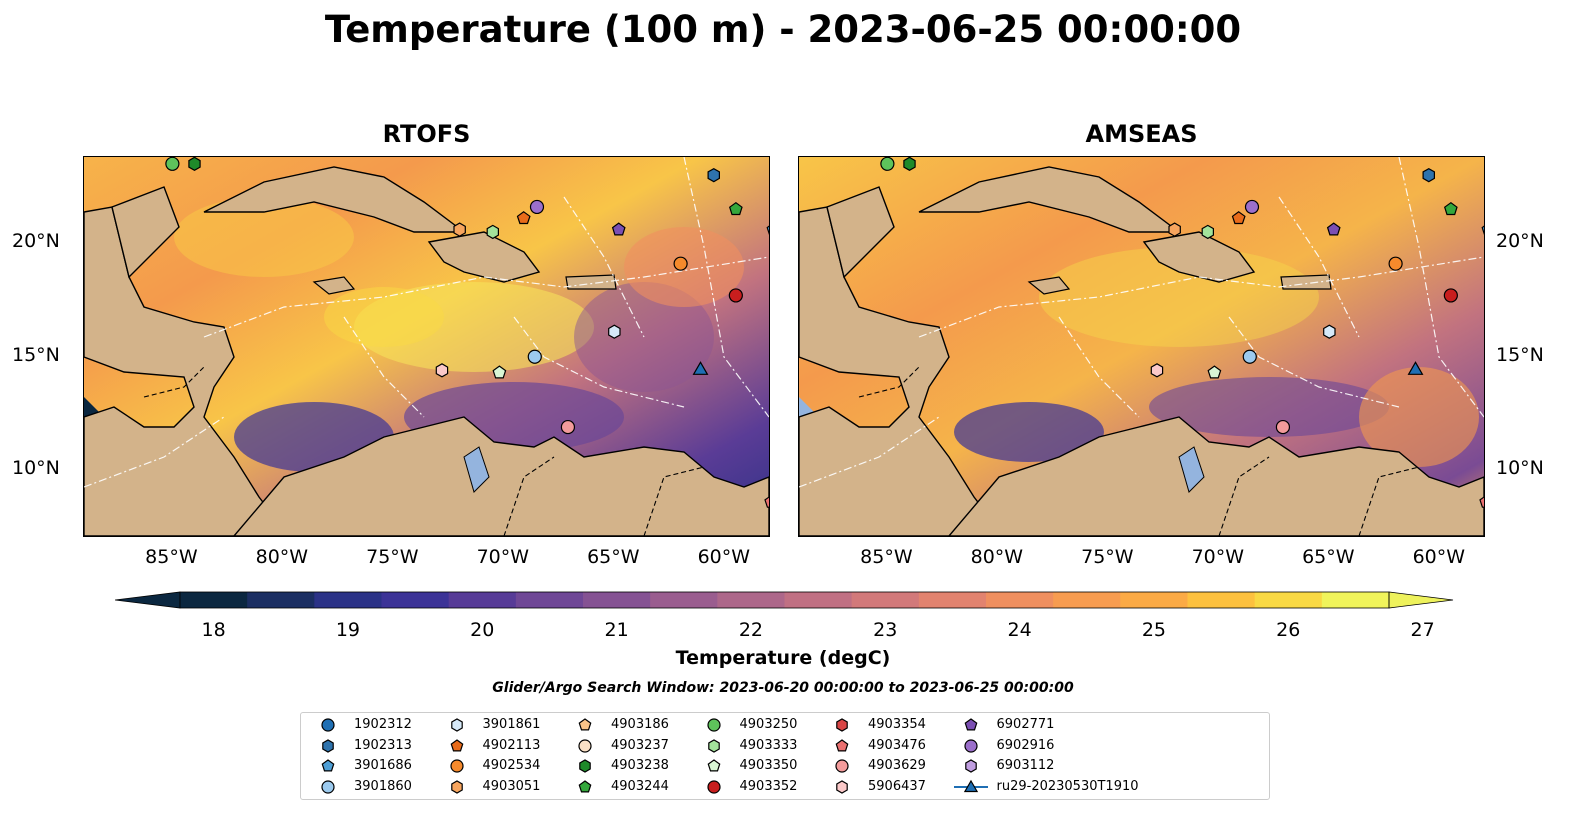 This screenshot has width=1577, height=827. Describe the element at coordinates (1288, 630) in the screenshot. I see `colorbar-tick-label: 26` at that location.